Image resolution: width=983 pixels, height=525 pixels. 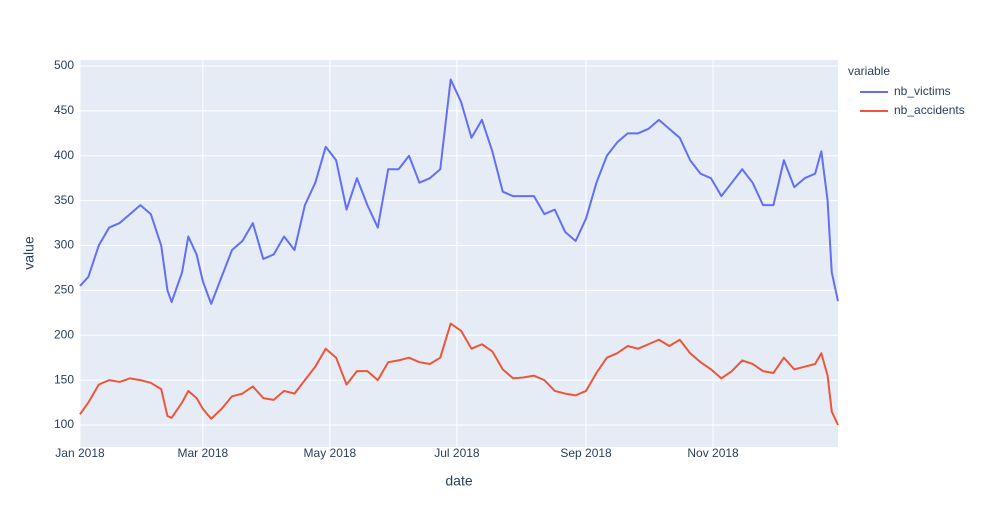 I want to click on x-tick-label: Nov 2018, so click(x=713, y=453).